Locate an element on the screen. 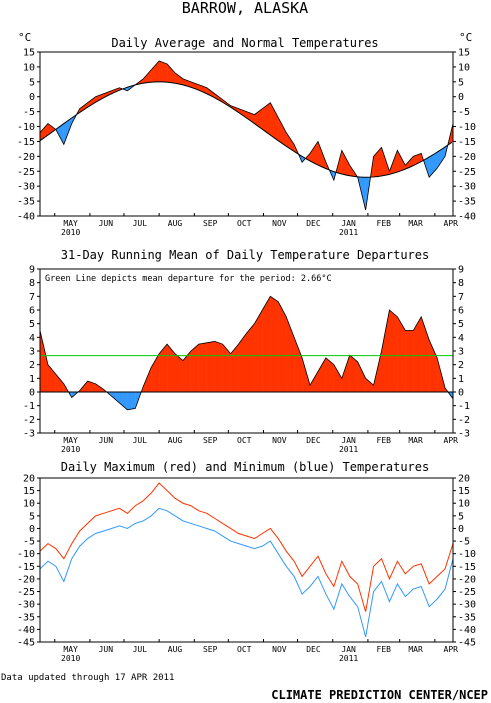  y-tick-label-right: 5 is located at coordinates (461, 324).